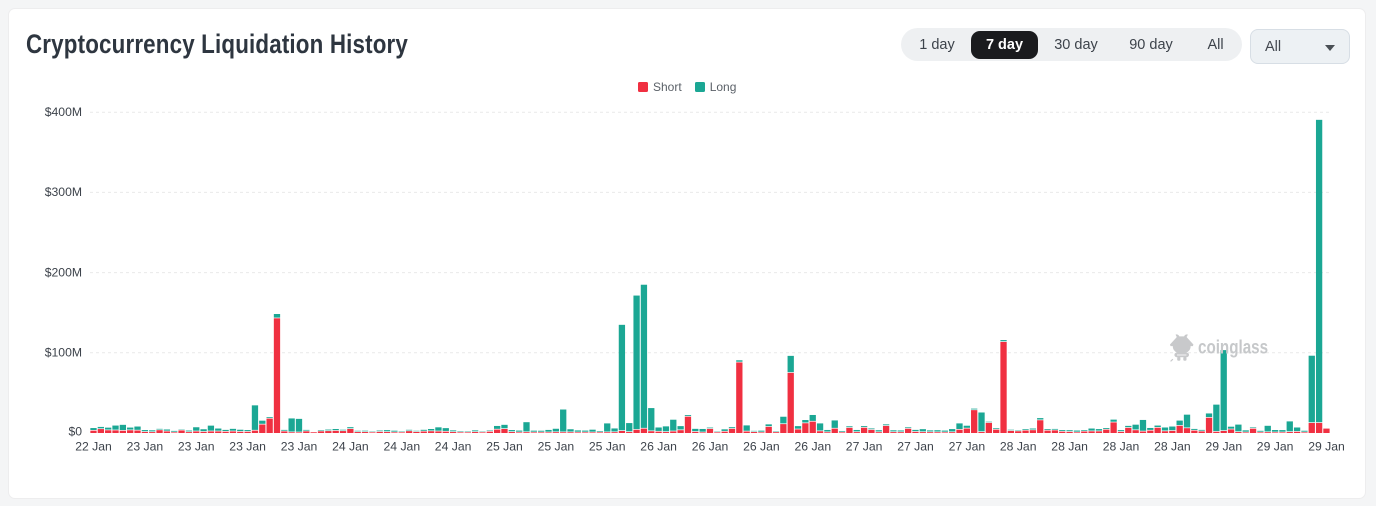 This screenshot has width=1376, height=506. I want to click on svg-text: coinglass, so click(1233, 347).